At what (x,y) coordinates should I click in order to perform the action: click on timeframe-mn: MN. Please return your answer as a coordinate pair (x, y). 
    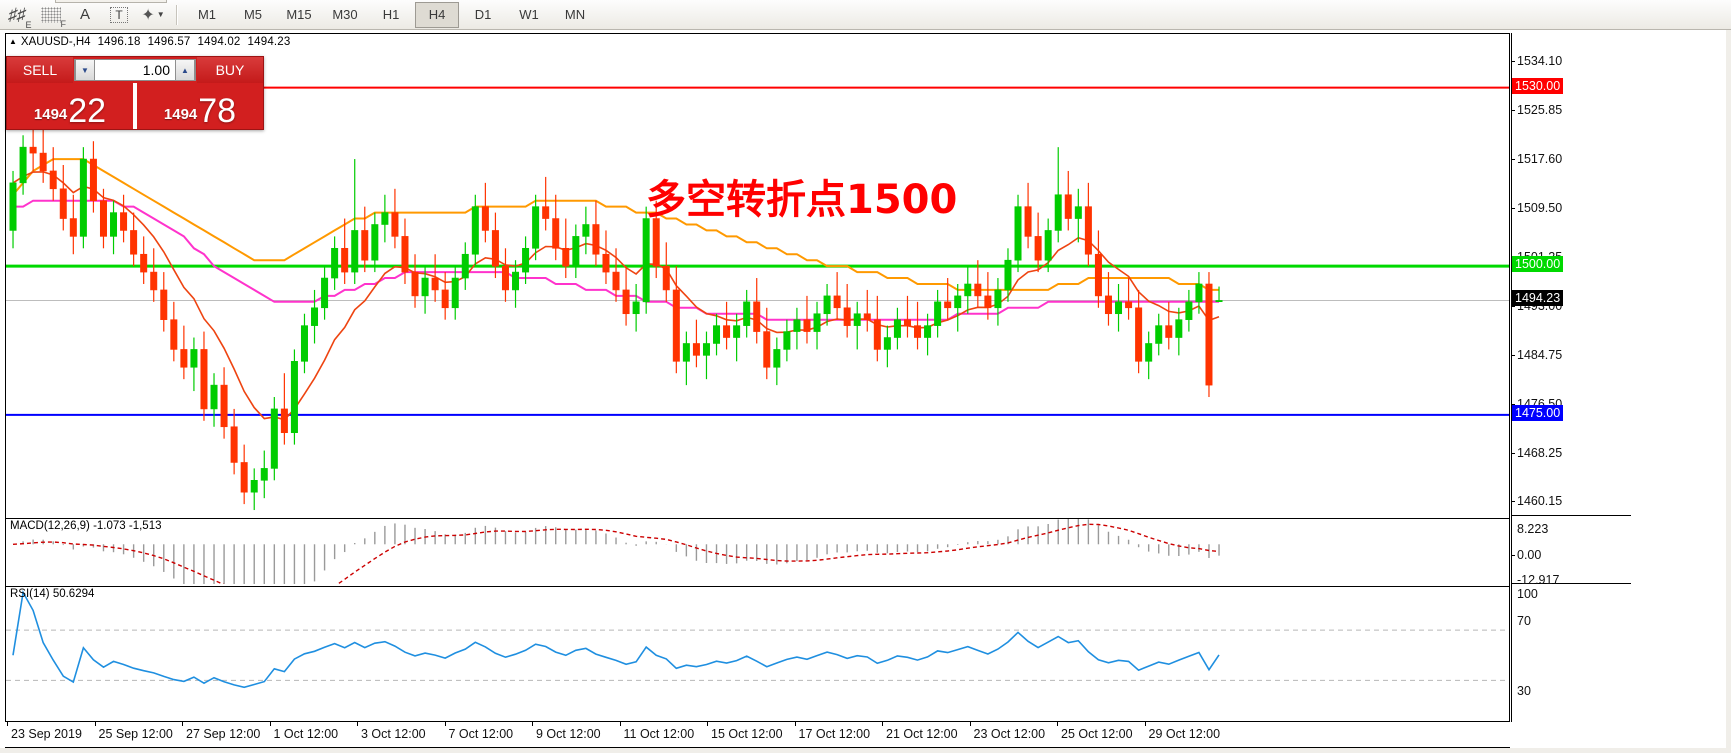
    Looking at the image, I should click on (575, 14).